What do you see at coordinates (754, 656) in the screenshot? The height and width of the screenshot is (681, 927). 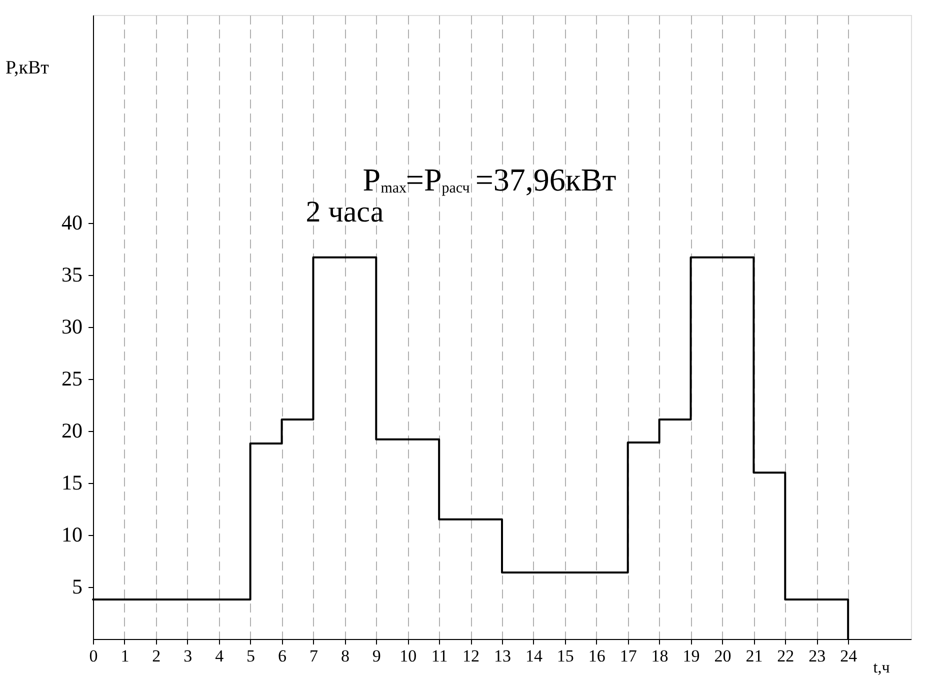 I see `x-tick-label: 21` at bounding box center [754, 656].